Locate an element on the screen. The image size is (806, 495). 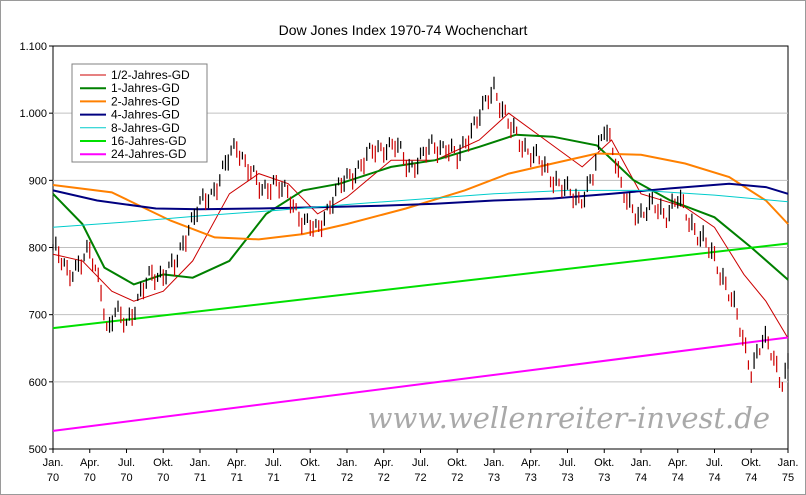
y-tick-label: 800 is located at coordinates (38, 249).